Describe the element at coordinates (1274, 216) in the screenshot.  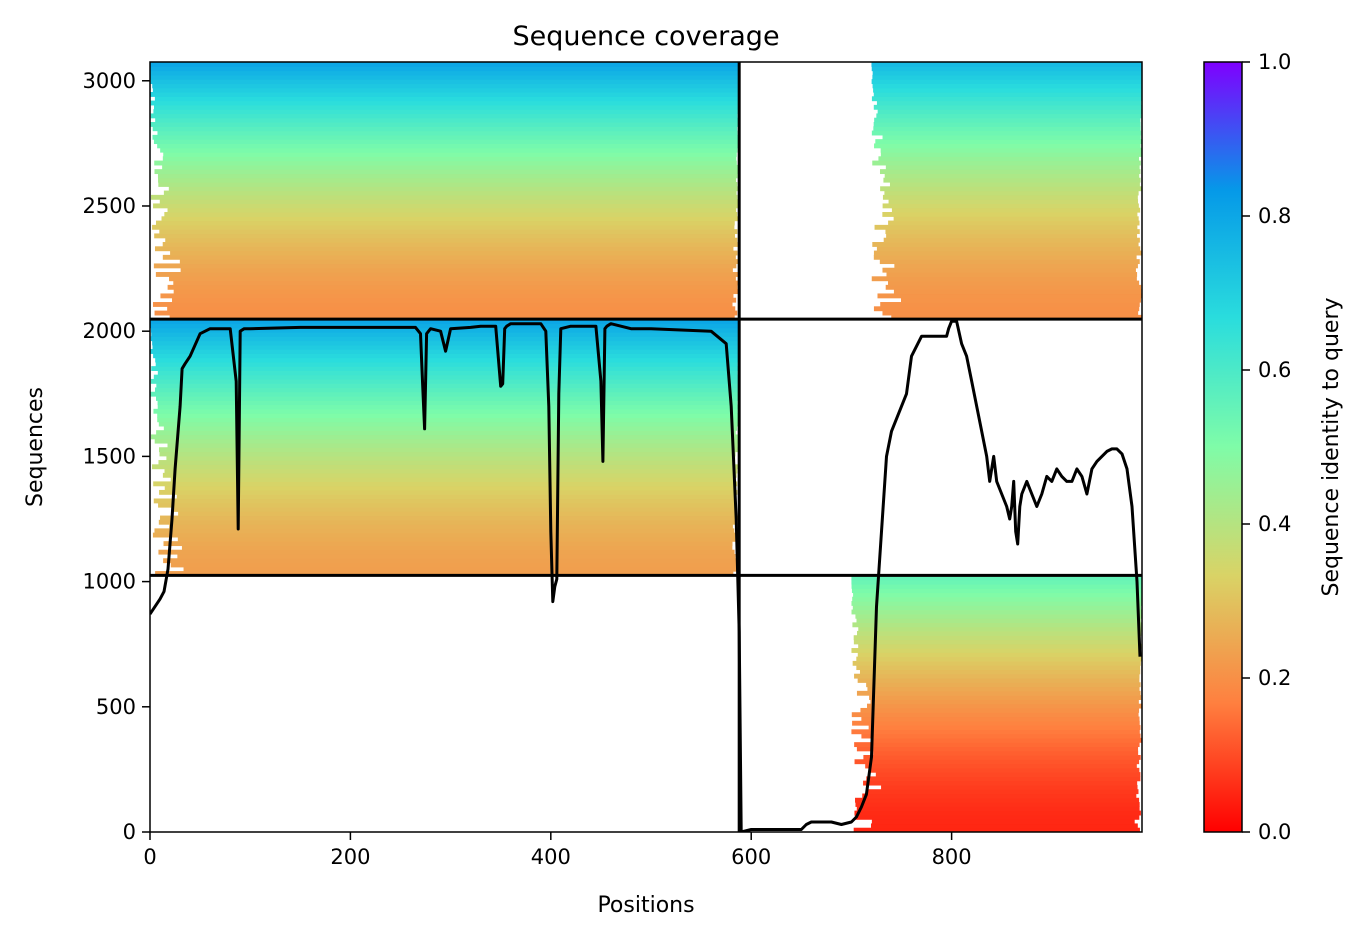
I see `colorbar-tick-label: 0.8` at that location.